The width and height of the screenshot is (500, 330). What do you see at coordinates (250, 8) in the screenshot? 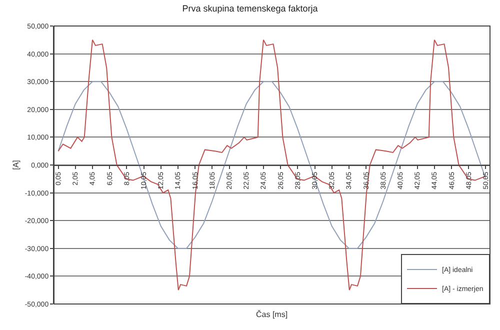
I see `chart-title: Prva skupina temenskega faktorja` at bounding box center [250, 8].